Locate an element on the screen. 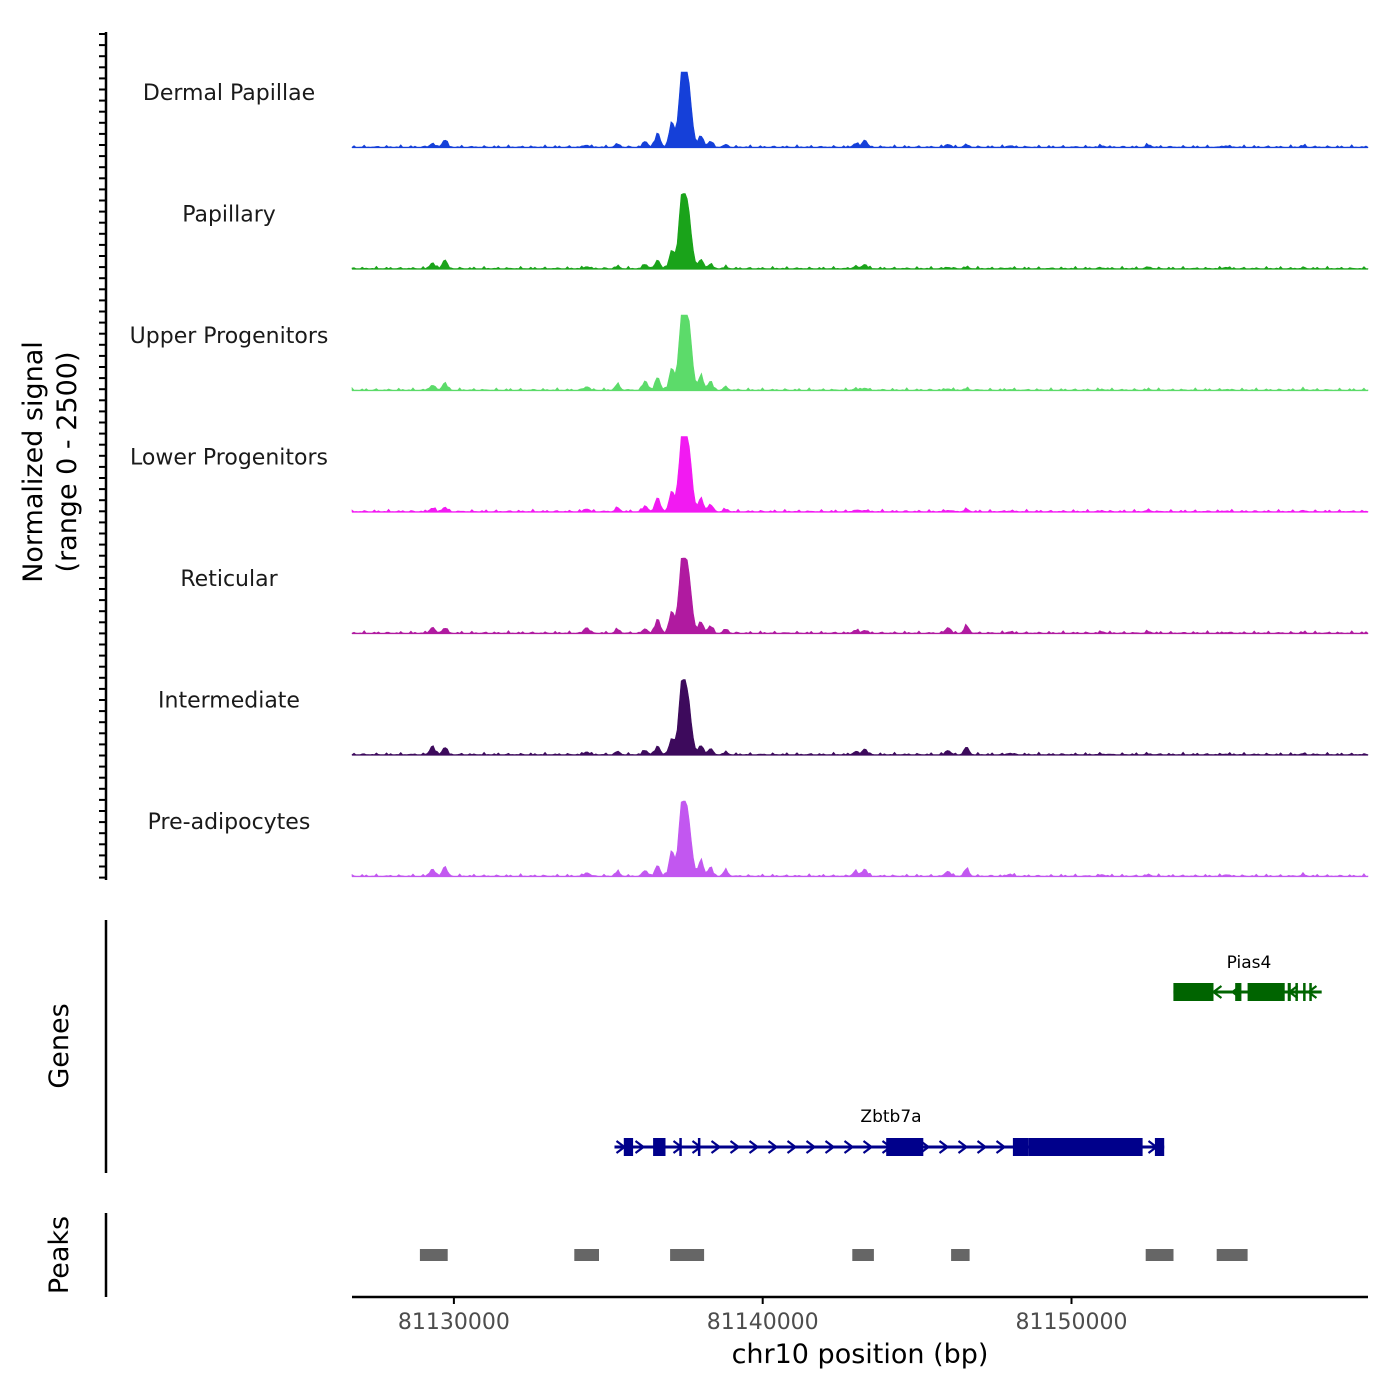 Image resolution: width=1400 pixels, height=1400 pixels. track-label: Lower Progenitors is located at coordinates (229, 458).